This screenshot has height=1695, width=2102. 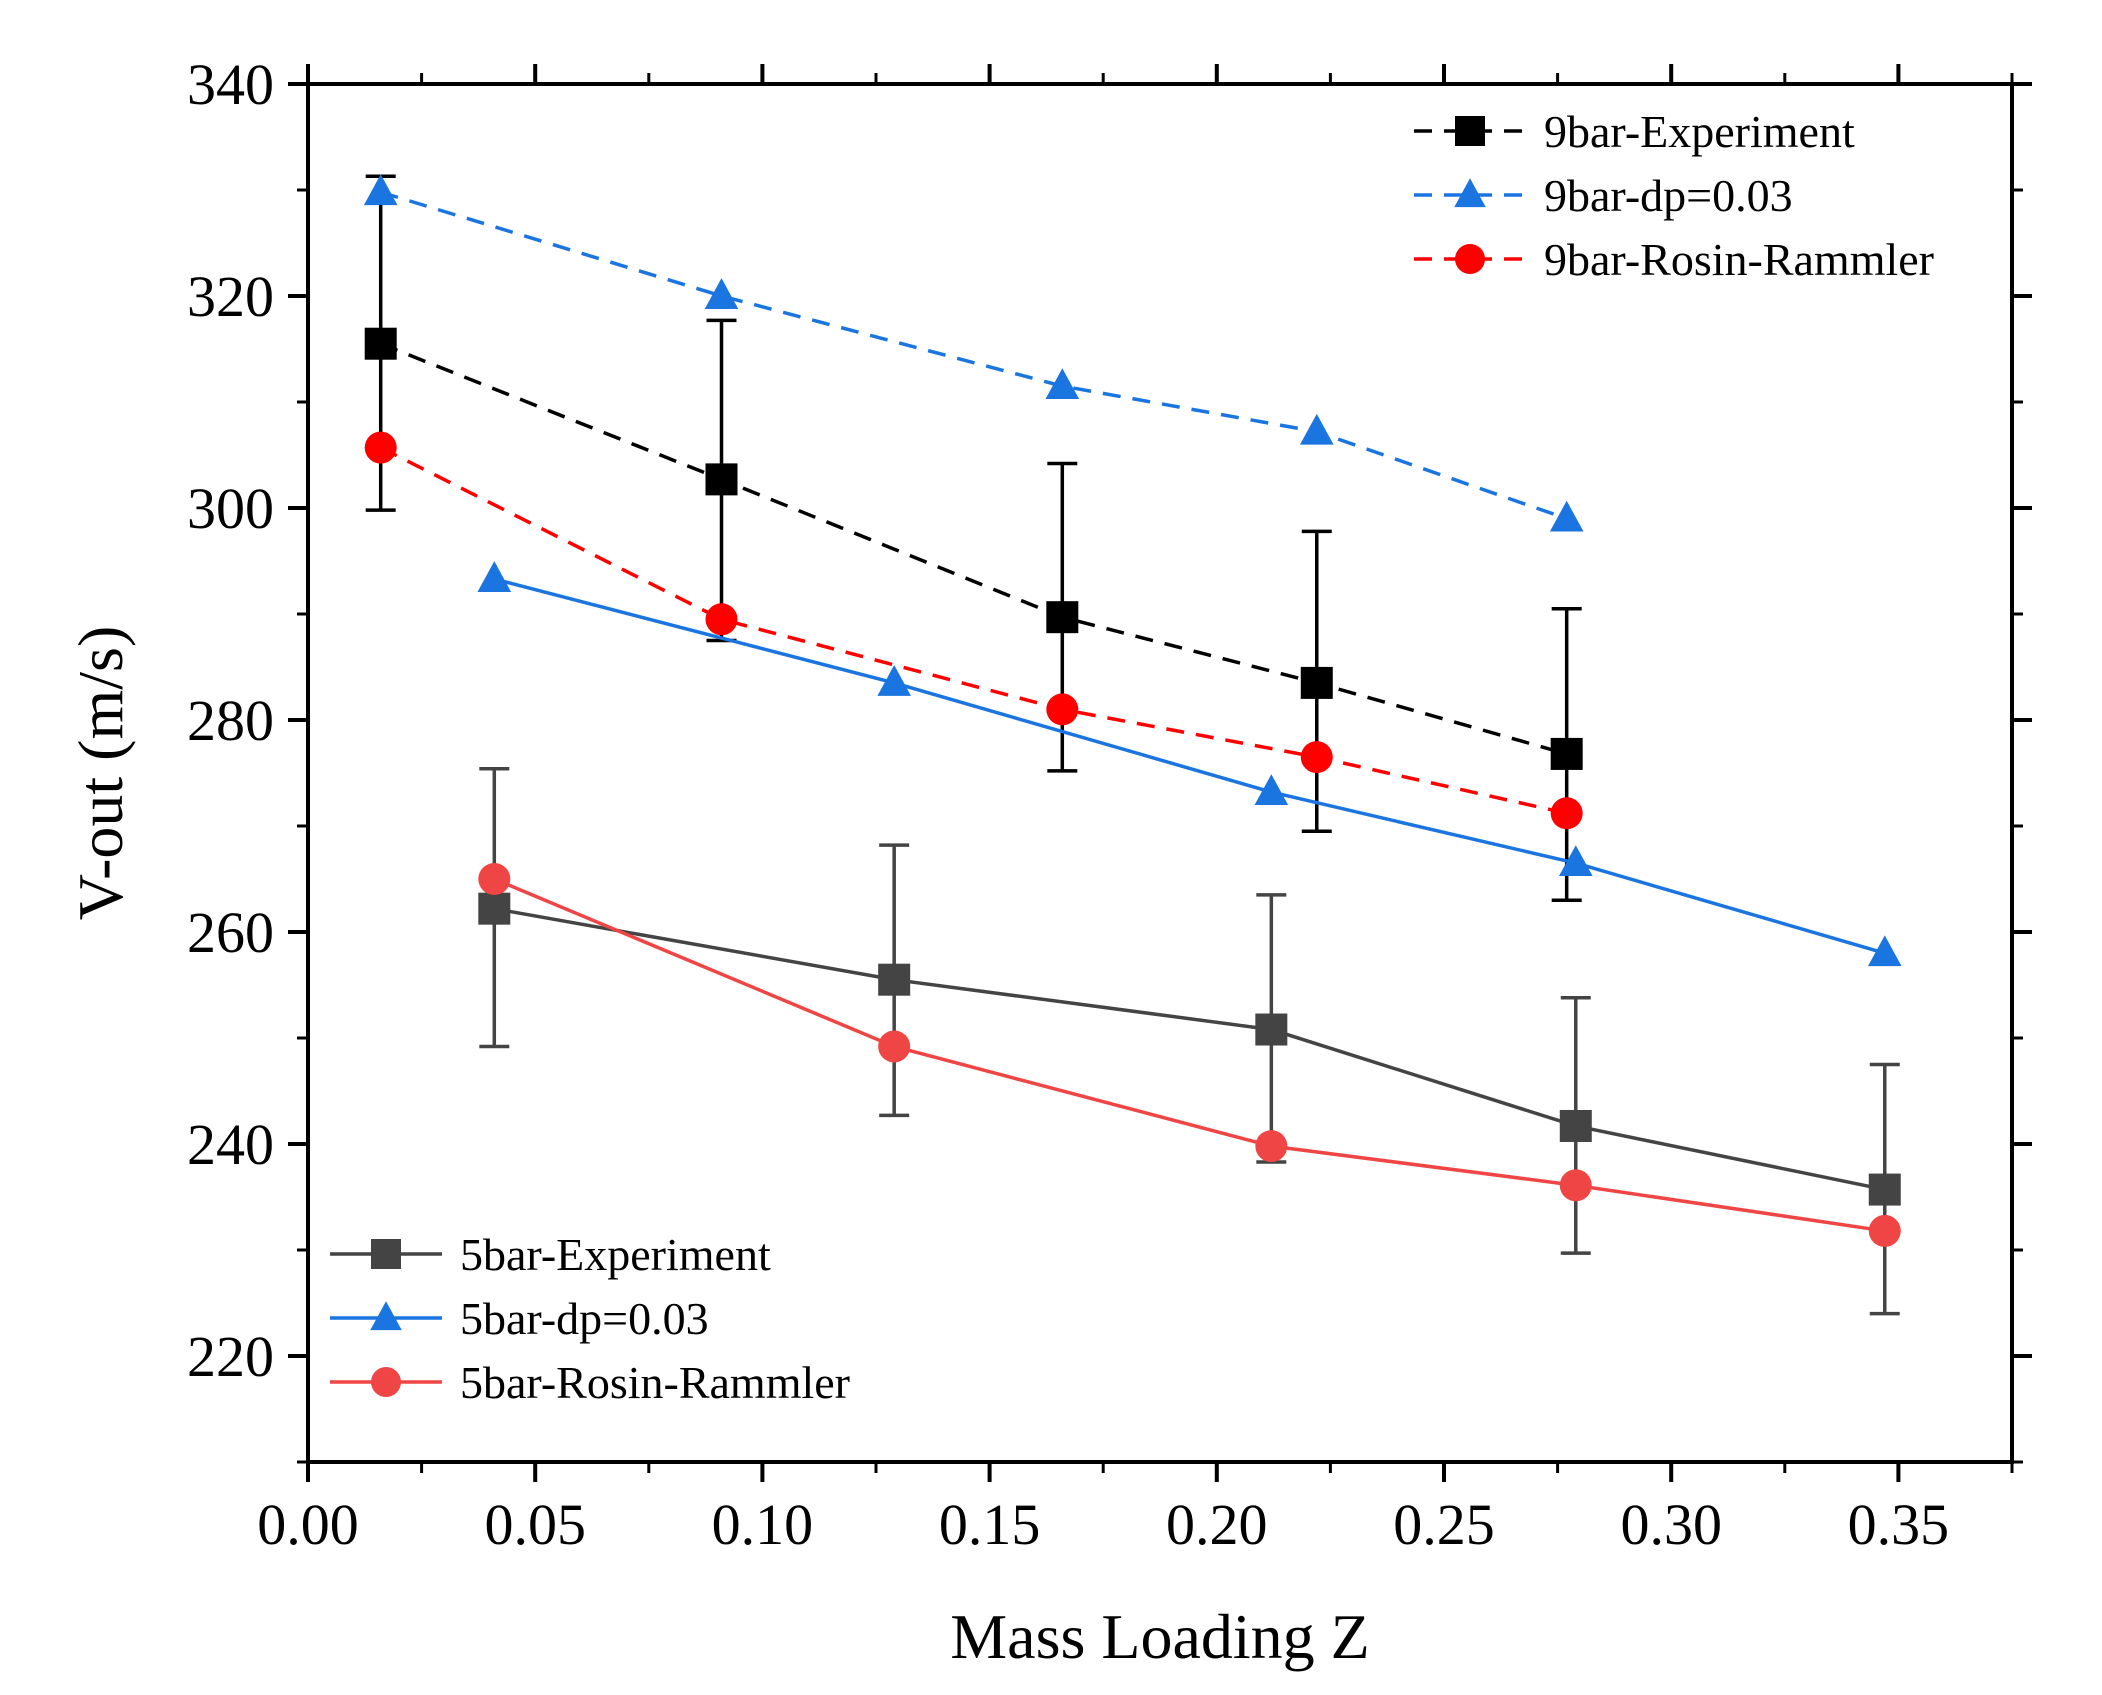 What do you see at coordinates (230, 84) in the screenshot?
I see `y-tick-label: 340` at bounding box center [230, 84].